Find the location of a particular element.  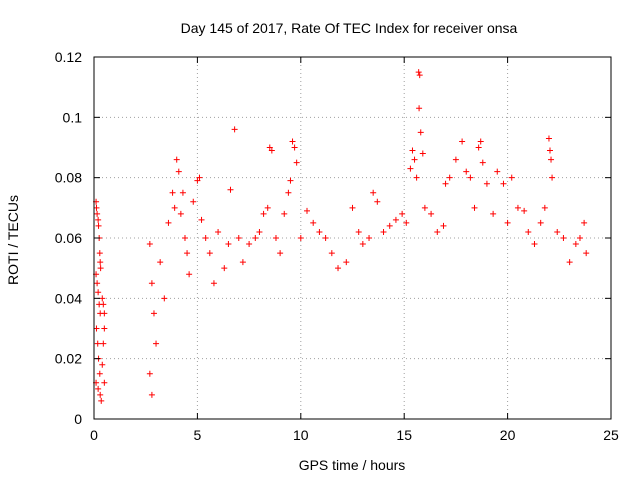

x-tick-label: 15 is located at coordinates (404, 435).